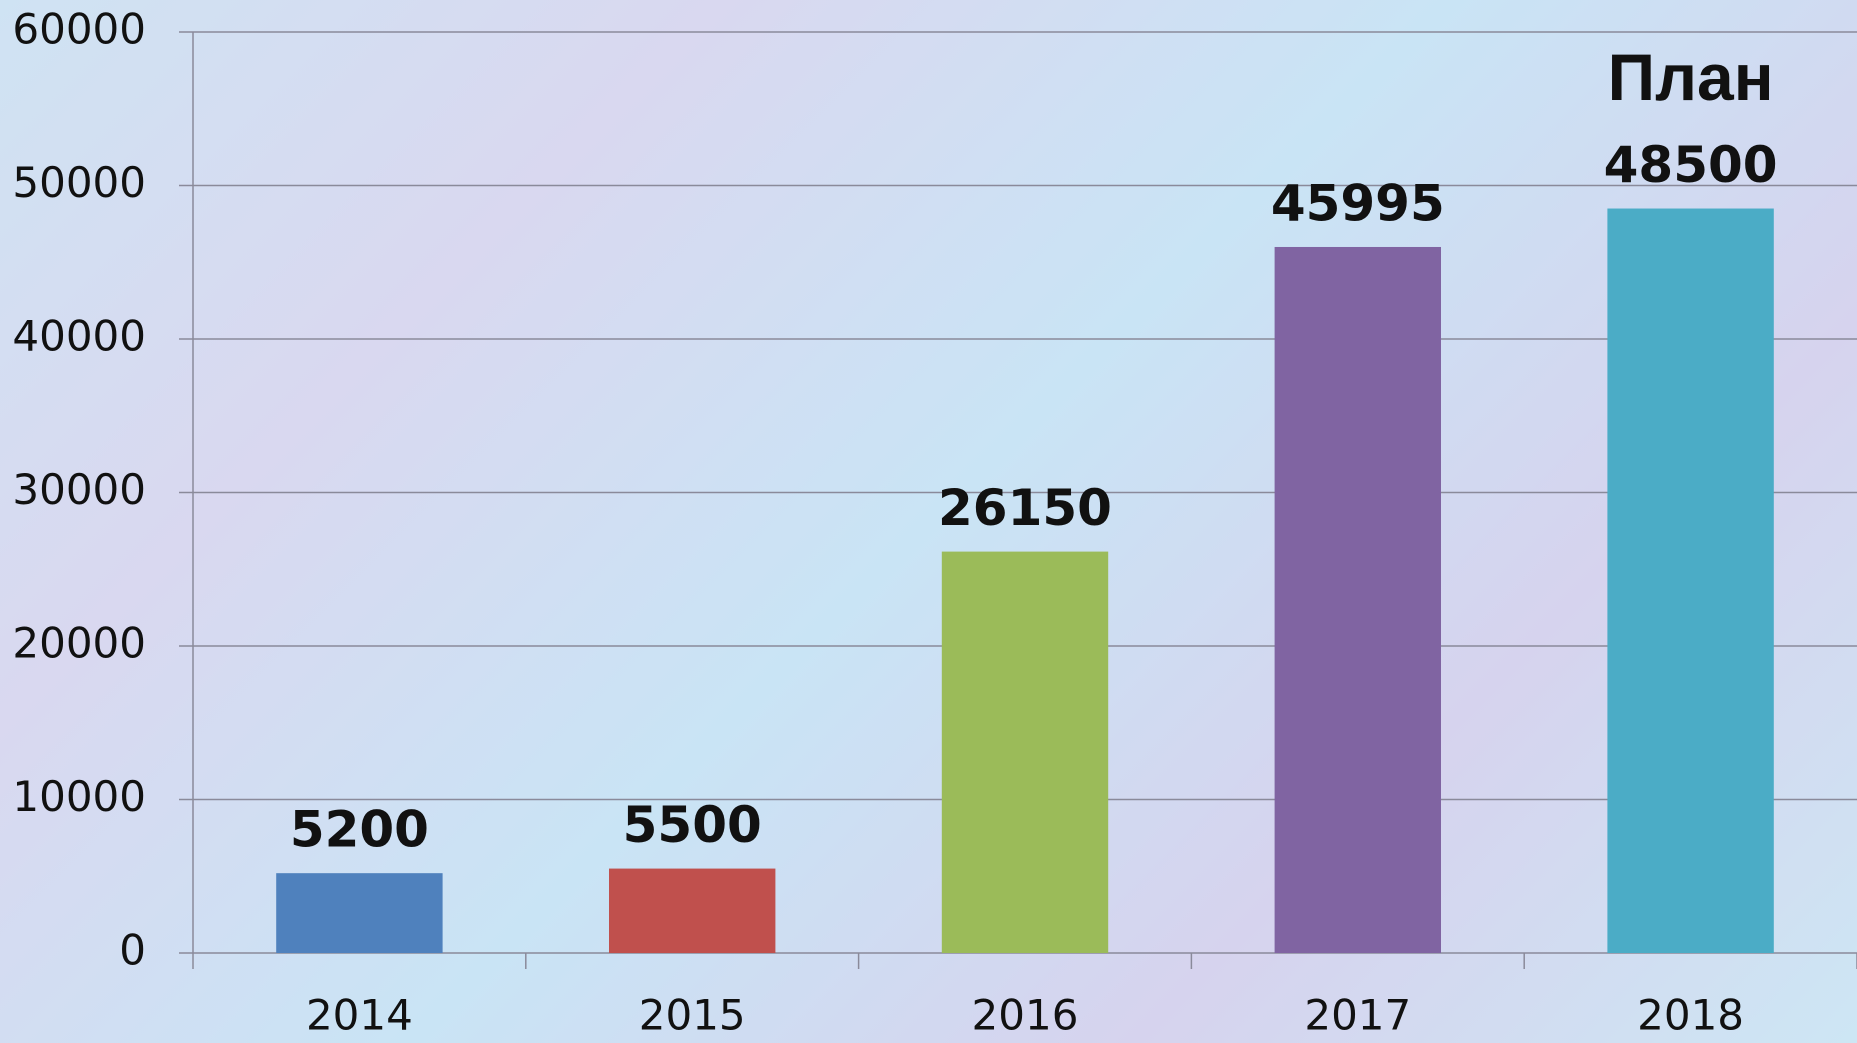  What do you see at coordinates (1691, 77) in the screenshot?
I see `annotation: План` at bounding box center [1691, 77].